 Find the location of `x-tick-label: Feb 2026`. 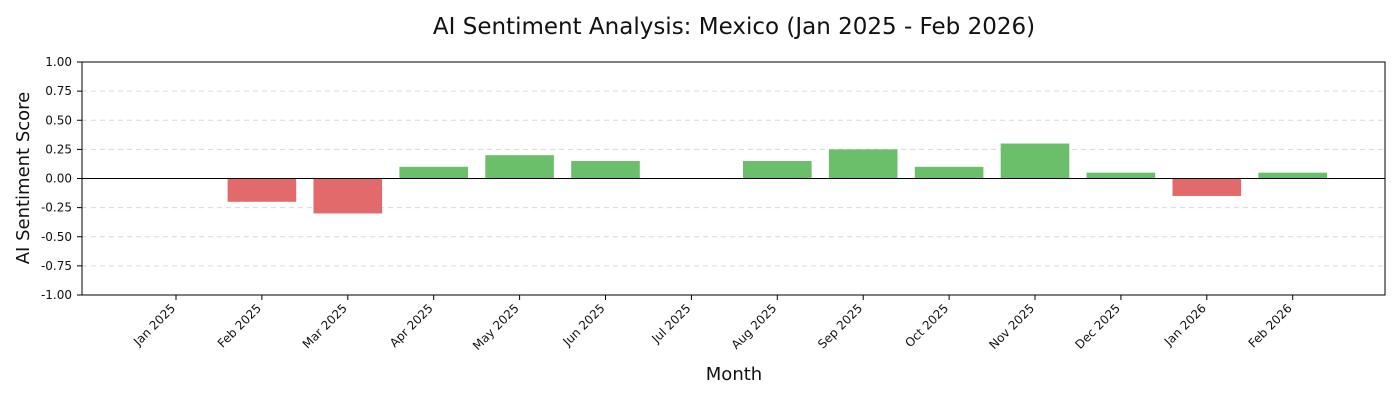

x-tick-label: Feb 2026 is located at coordinates (1270, 325).